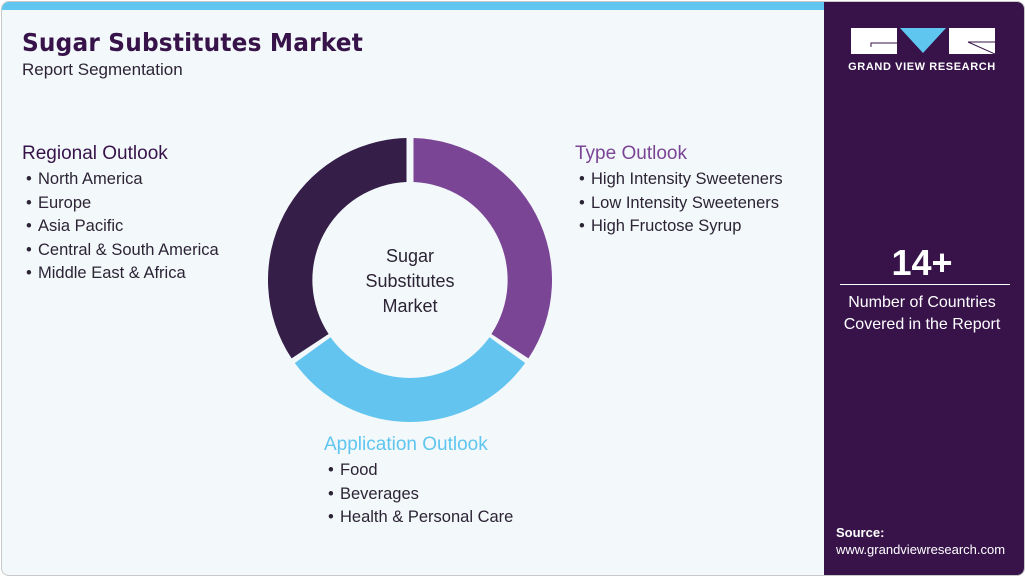 This screenshot has height=576, width=1025. I want to click on donut-center-label: Sugar Substitutes Market, so click(410, 281).